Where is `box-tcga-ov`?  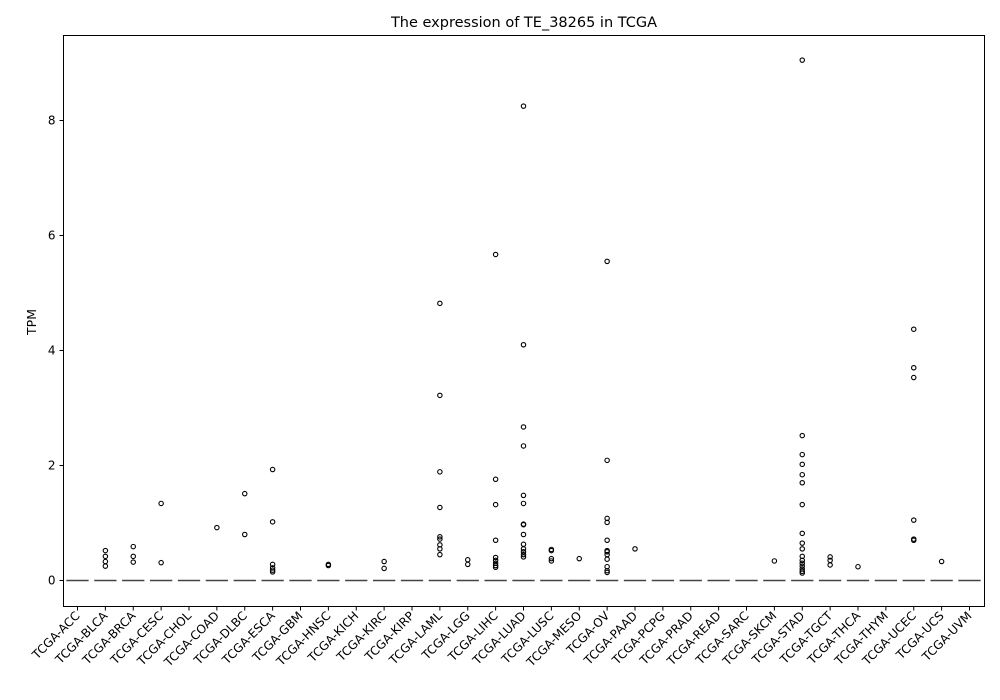
box-tcga-ov is located at coordinates (607, 420).